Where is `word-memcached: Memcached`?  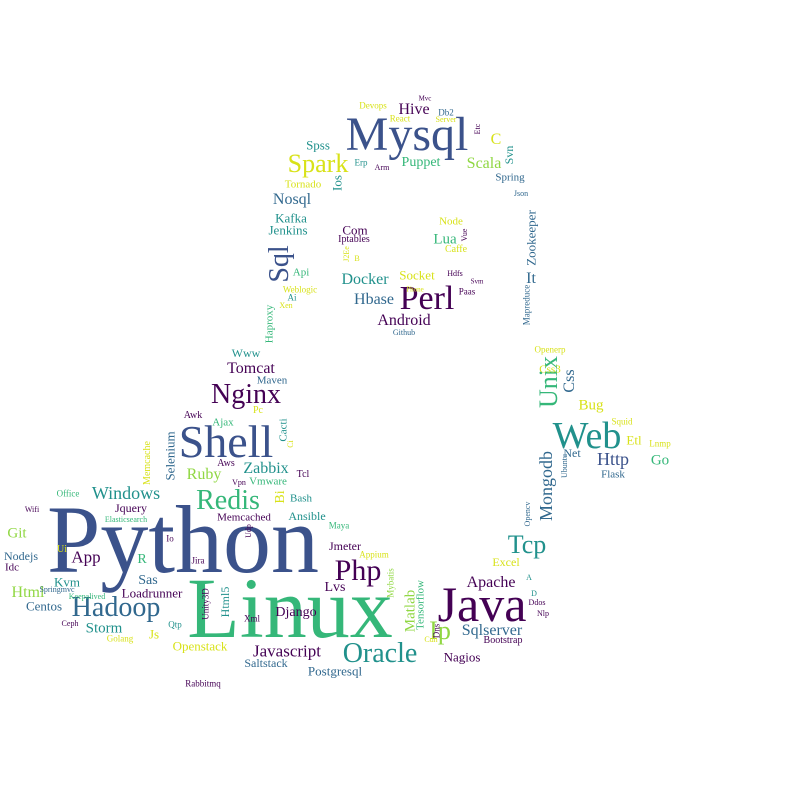
word-memcached: Memcached is located at coordinates (244, 517).